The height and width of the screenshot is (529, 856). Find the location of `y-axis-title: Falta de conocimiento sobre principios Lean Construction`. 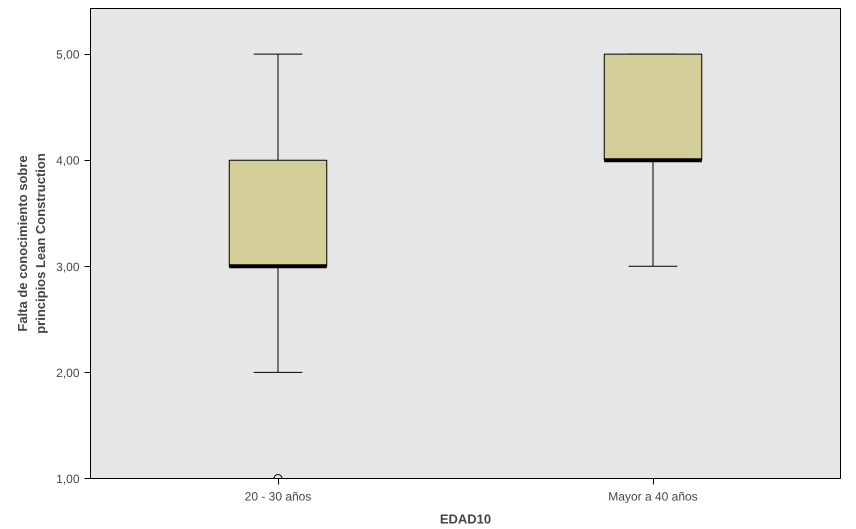

y-axis-title: Falta de conocimiento sobre principios Lean Construction is located at coordinates (31, 243).